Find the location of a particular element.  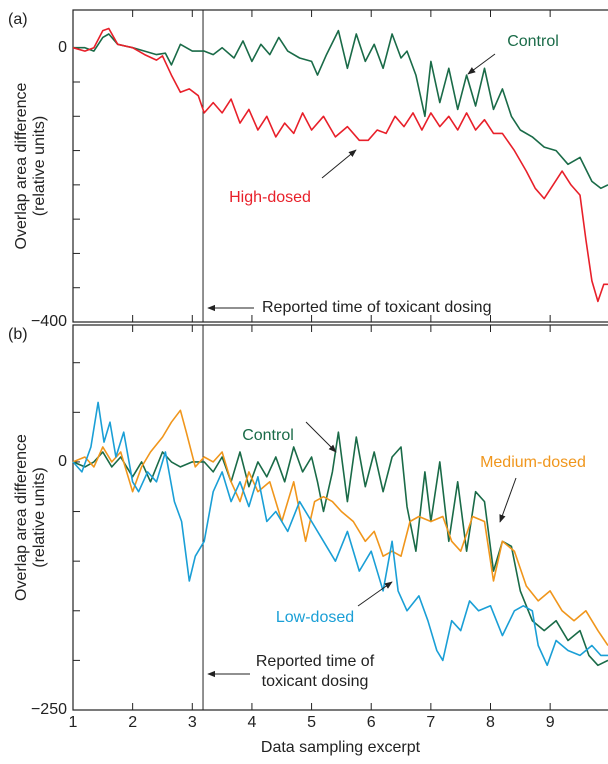

annotation: Medium-dosed is located at coordinates (533, 462).